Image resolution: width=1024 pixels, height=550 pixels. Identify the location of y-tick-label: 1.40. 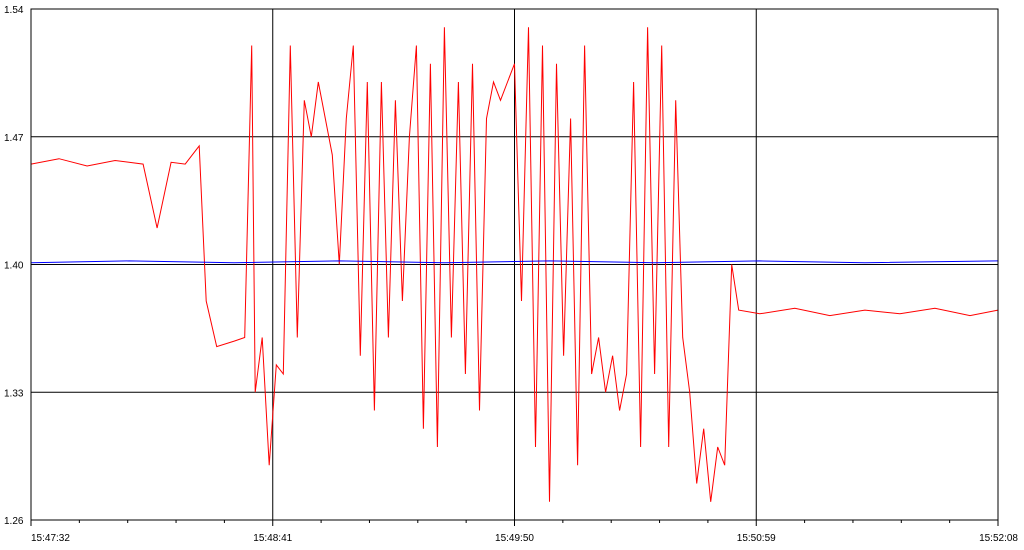
(14, 266).